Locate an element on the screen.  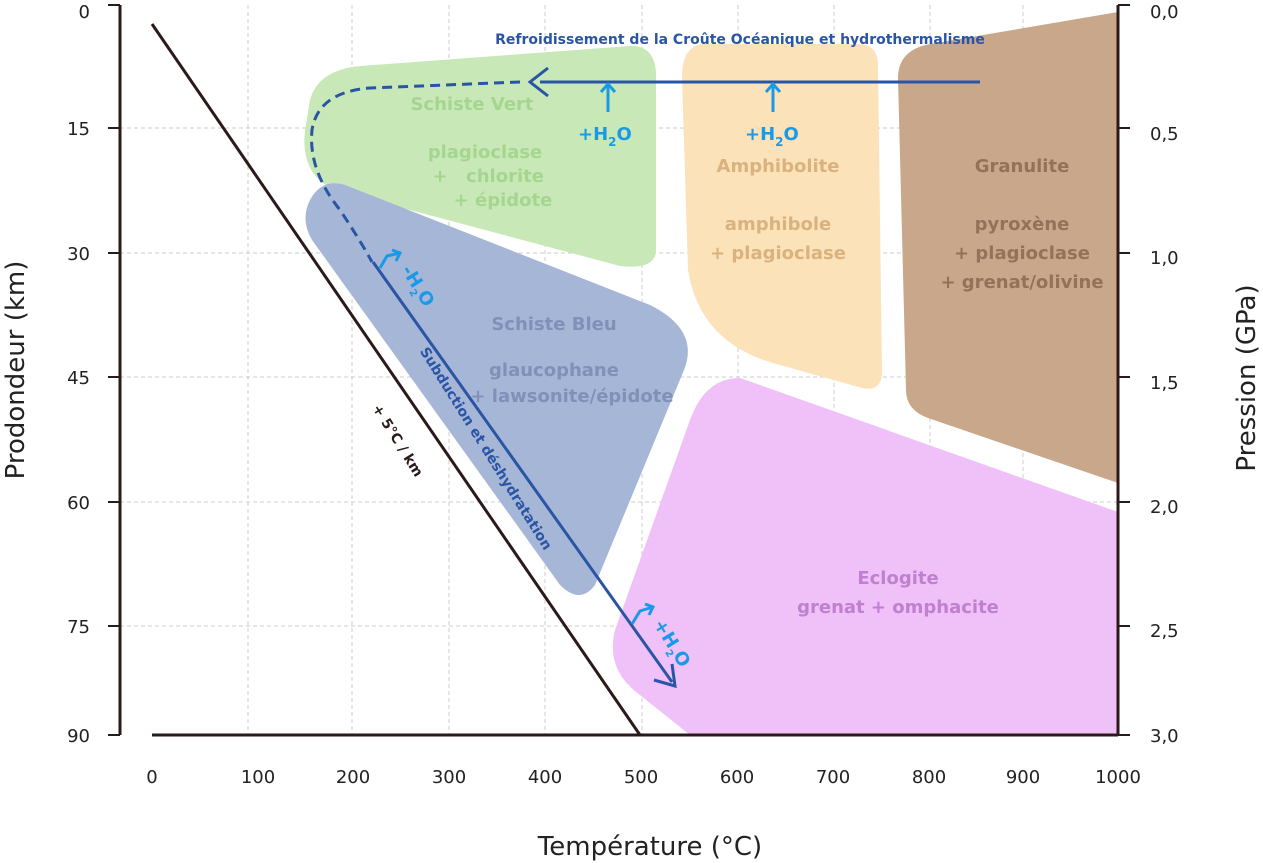
x-axis-title: Température (°C) is located at coordinates (649, 847).